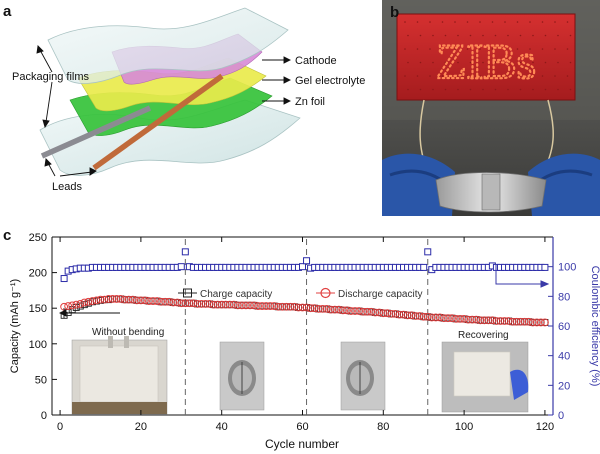 The image size is (600, 454). What do you see at coordinates (380, 294) in the screenshot?
I see `legend-discharge-label: Discharge capacity` at bounding box center [380, 294].